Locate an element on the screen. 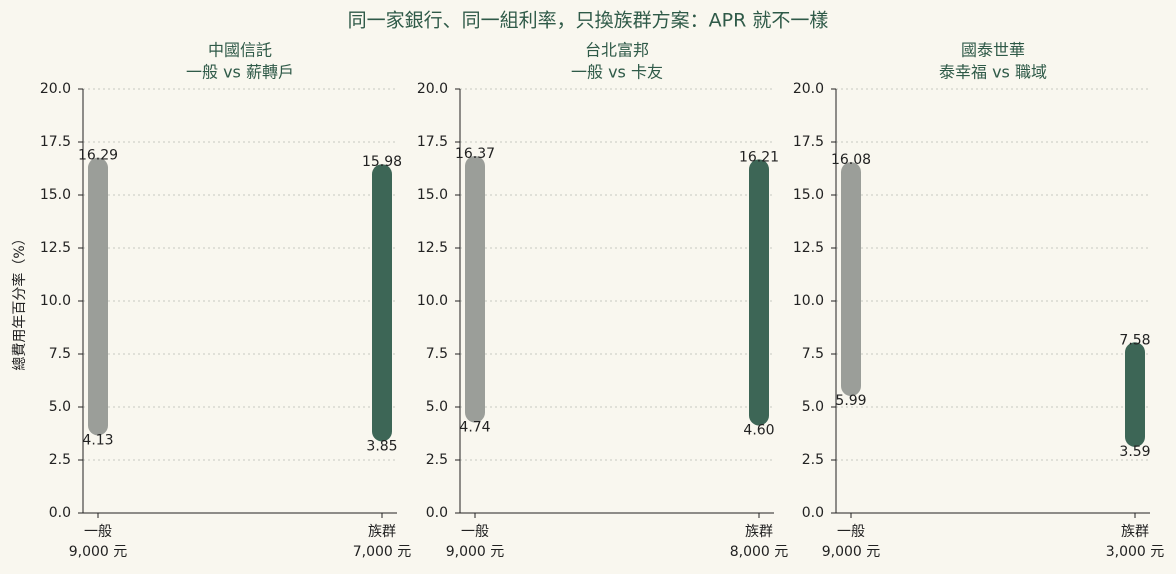  high-label: 16.37 is located at coordinates (475, 154).